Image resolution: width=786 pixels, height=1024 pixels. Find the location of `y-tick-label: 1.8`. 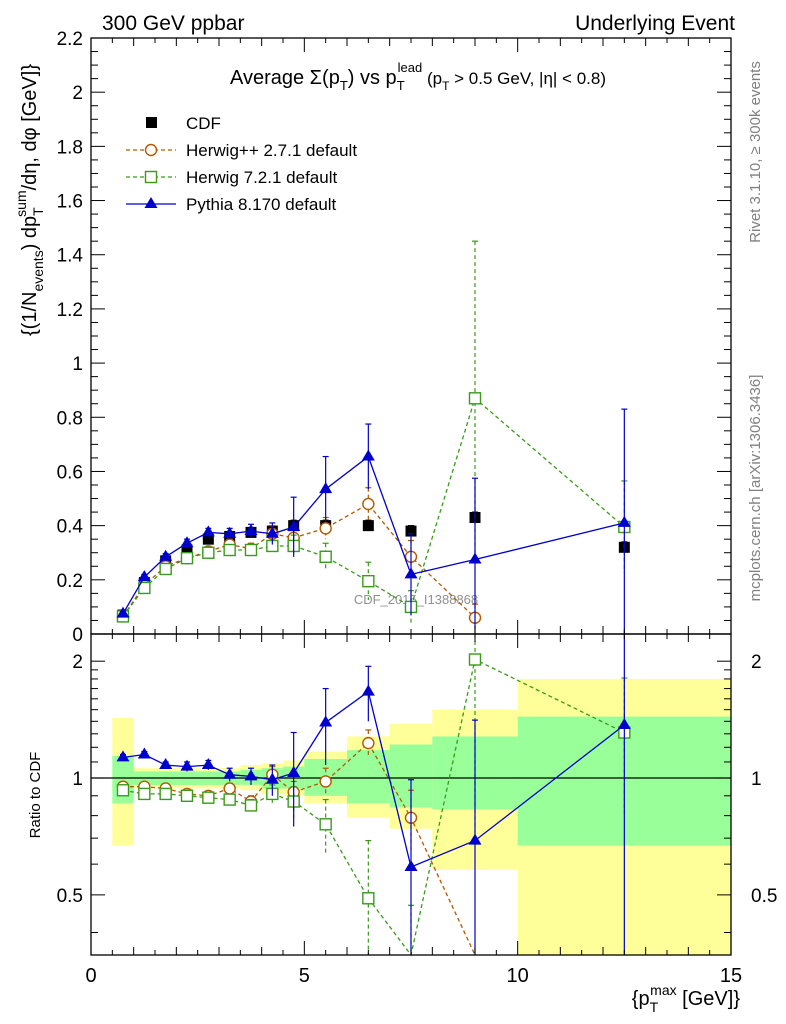

y-tick-label: 1.8 is located at coordinates (70, 147).